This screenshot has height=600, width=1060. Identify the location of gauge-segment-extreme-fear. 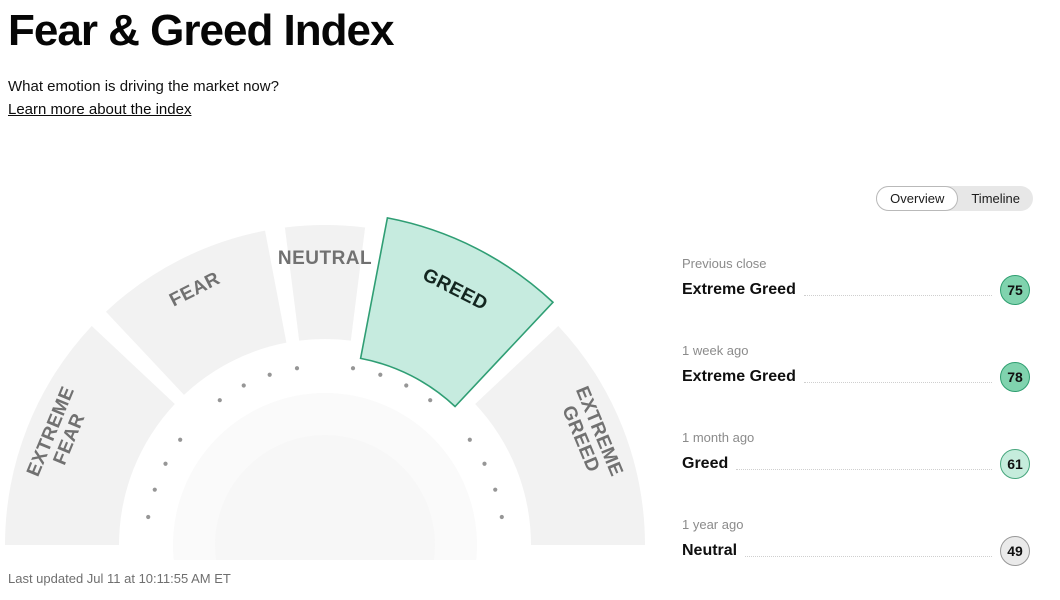
(90, 435).